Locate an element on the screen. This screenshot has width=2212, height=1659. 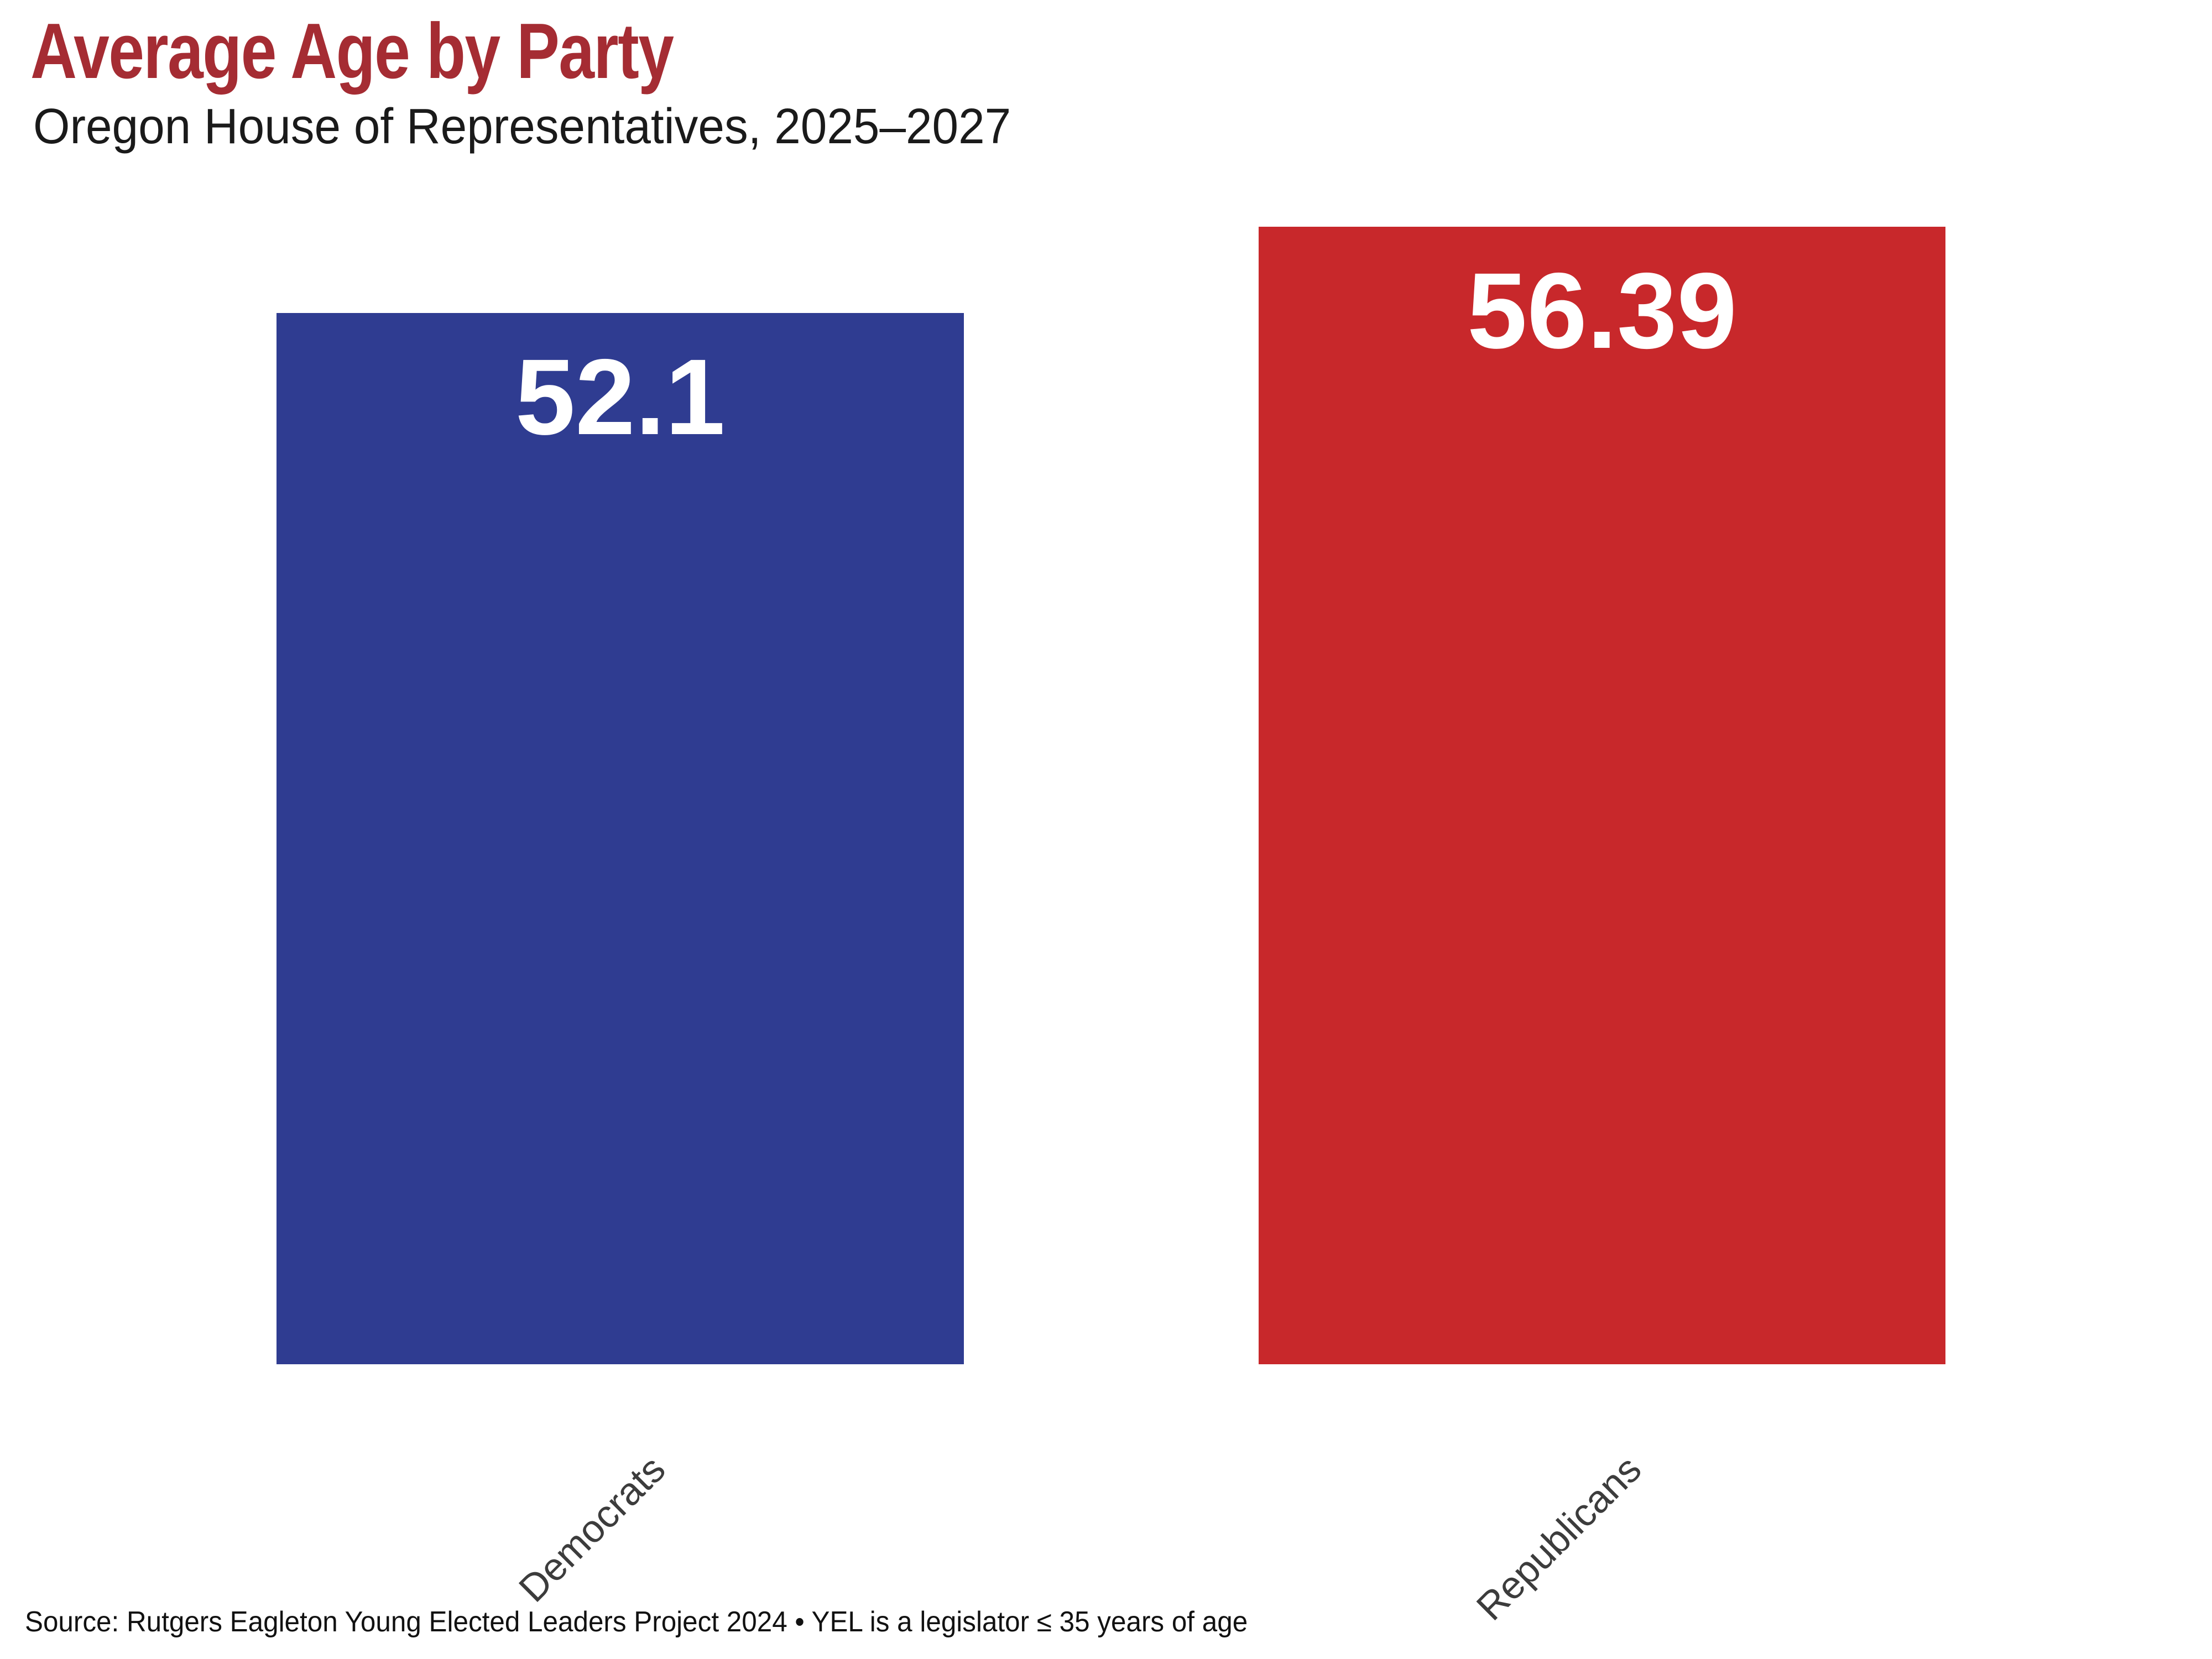
x-tick-label-democrats: Democrats is located at coordinates (592, 1529).